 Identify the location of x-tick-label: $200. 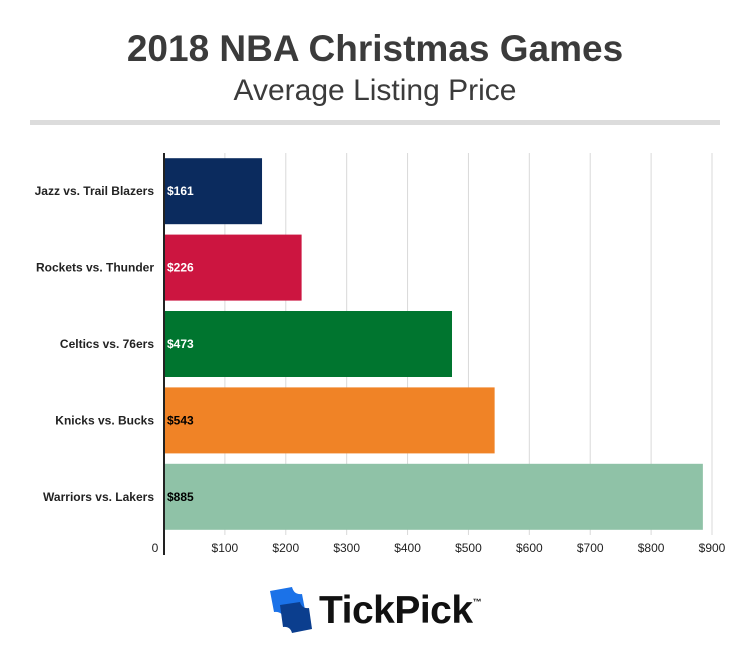
(285, 548).